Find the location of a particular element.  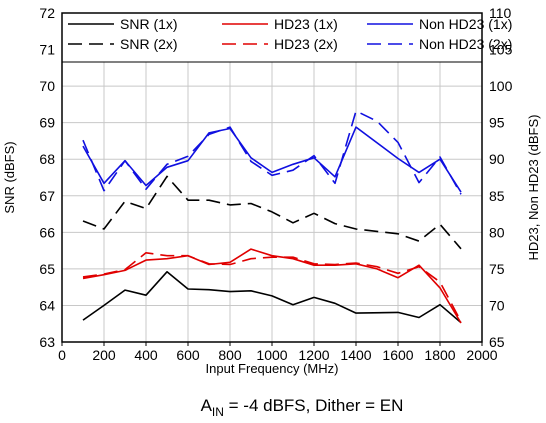

x-tick-label: 200 is located at coordinates (104, 355).